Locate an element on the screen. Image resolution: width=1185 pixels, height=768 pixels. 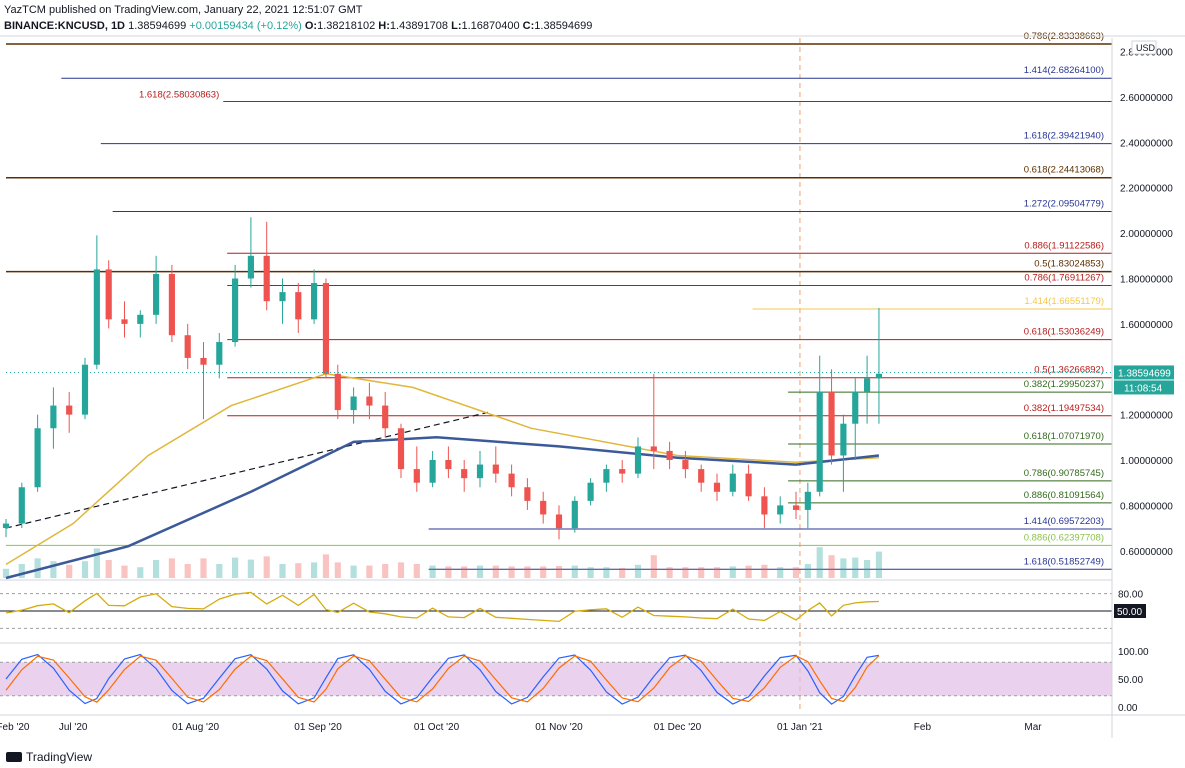
time-tick-label: Feb is located at coordinates (923, 727).